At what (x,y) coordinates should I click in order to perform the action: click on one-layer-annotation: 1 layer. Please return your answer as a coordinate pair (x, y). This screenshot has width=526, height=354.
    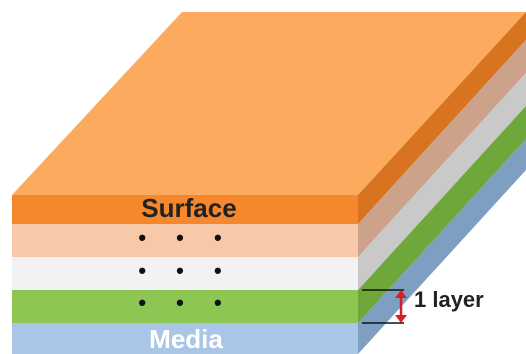
    Looking at the image, I should click on (423, 305).